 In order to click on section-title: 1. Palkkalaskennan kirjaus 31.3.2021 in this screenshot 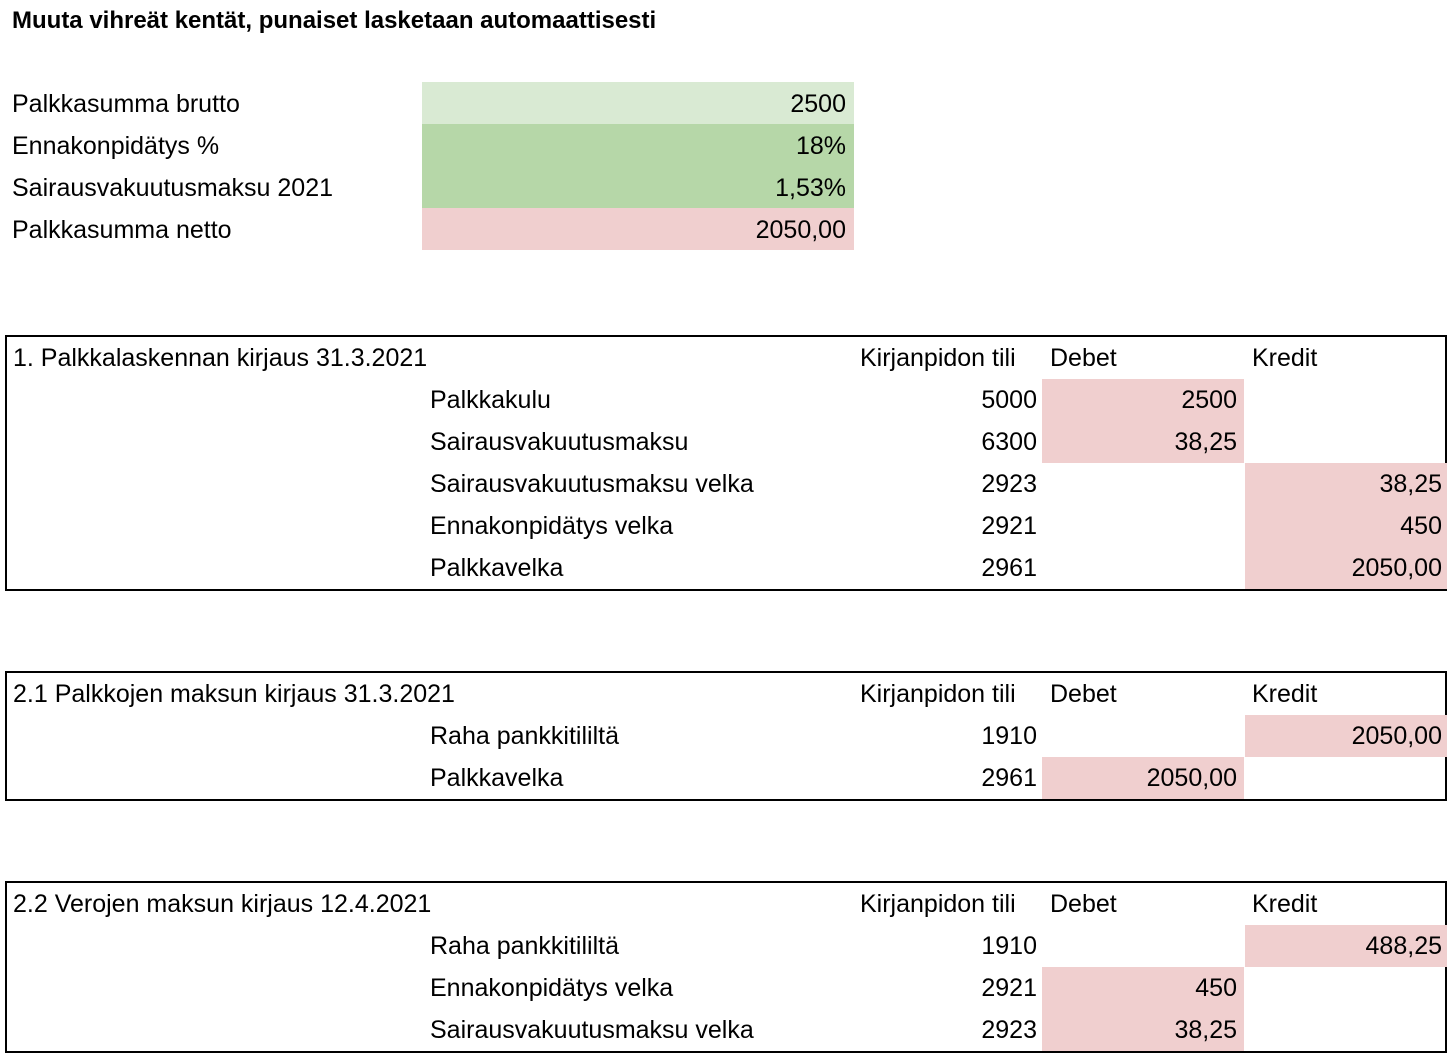, I will do `click(220, 358)`.